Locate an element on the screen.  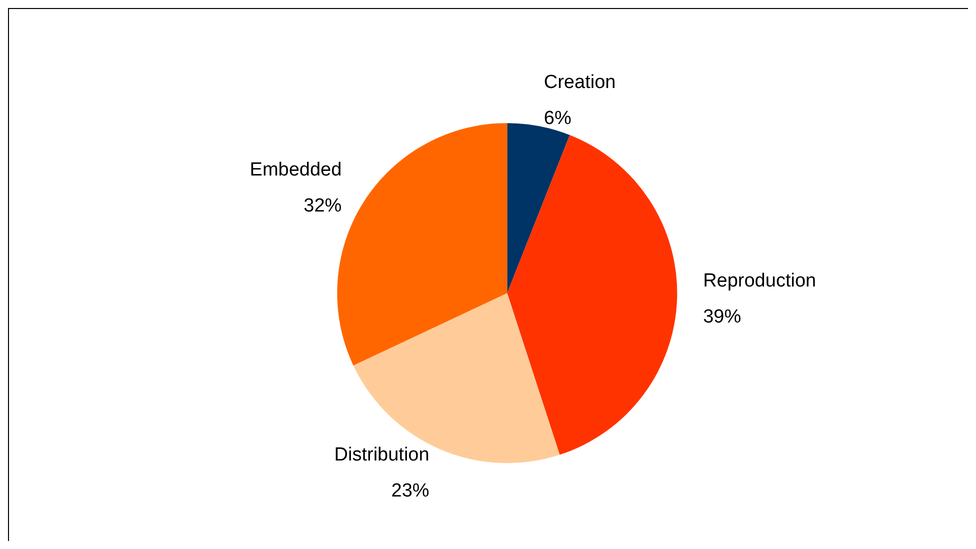
data-label: 39% is located at coordinates (722, 317).